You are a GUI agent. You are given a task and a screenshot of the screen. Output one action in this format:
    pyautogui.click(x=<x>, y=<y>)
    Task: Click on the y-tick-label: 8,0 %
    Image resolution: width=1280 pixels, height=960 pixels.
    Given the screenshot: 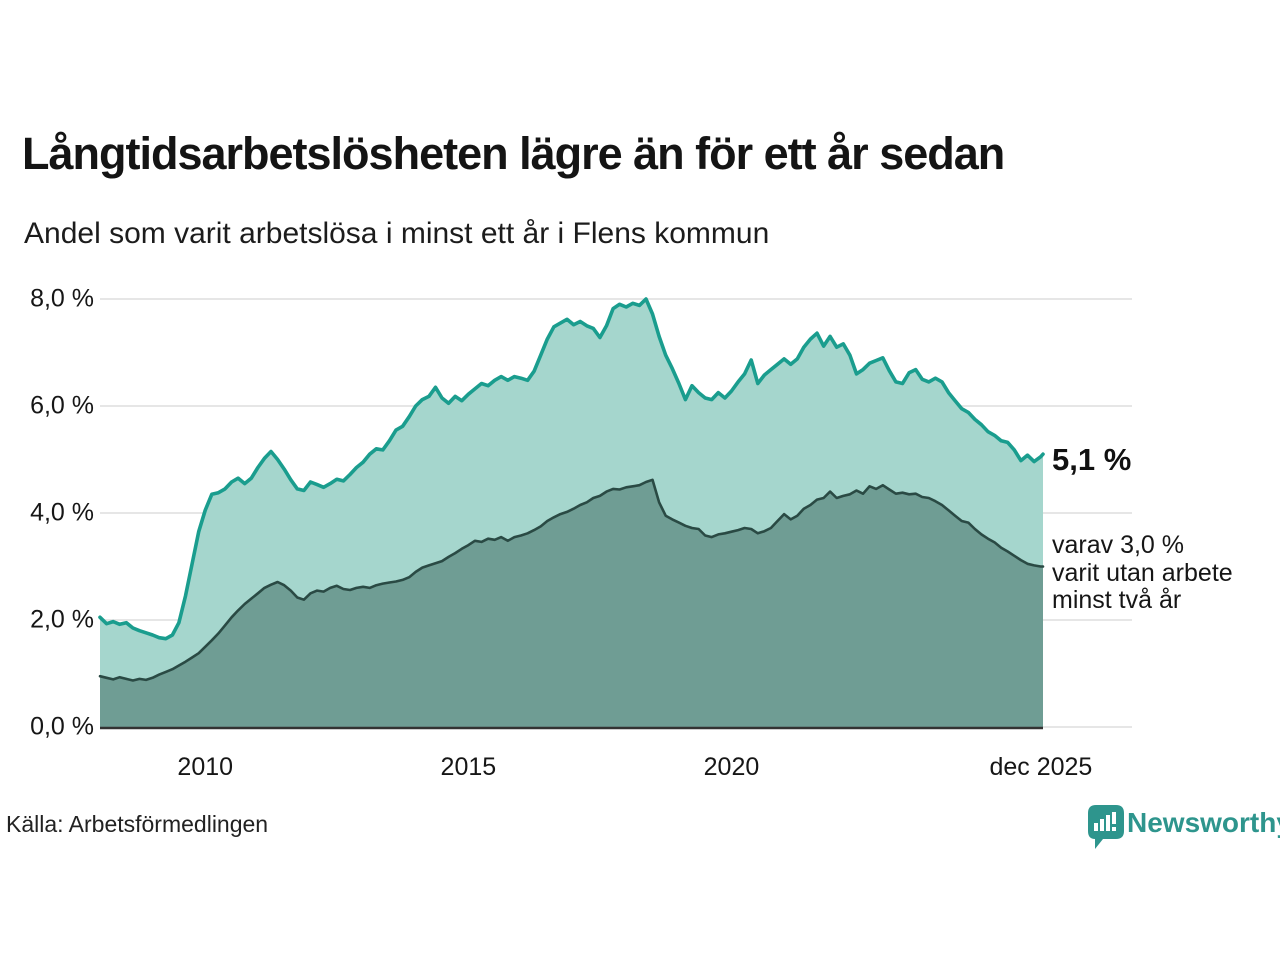 What is the action you would take?
    pyautogui.click(x=62, y=298)
    